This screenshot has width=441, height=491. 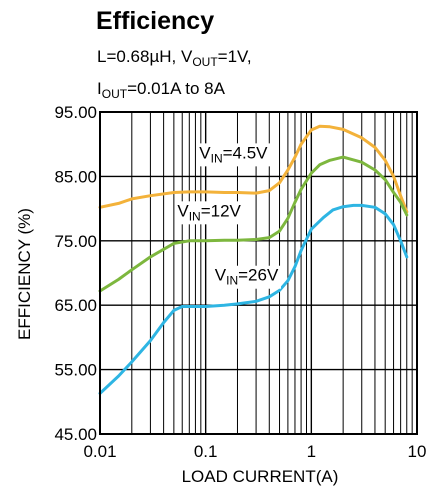 I want to click on series-label-part-c: =12V, so click(x=221, y=210).